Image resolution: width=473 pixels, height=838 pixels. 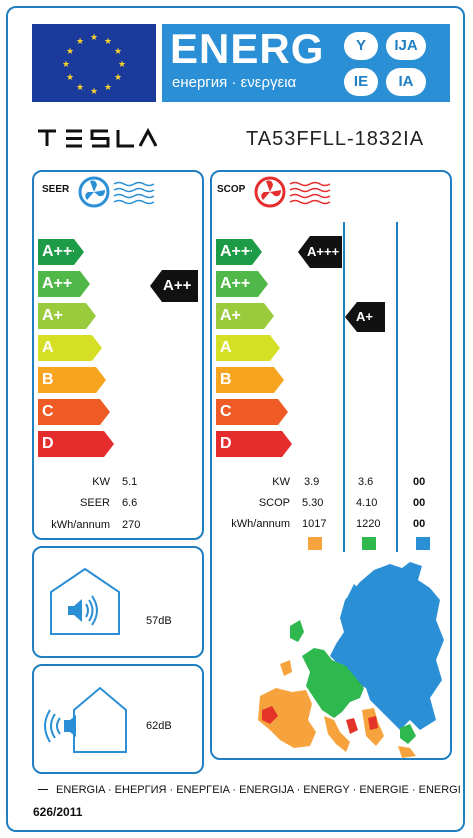 What do you see at coordinates (314, 524) in the screenshot?
I see `heating-row-annual-zone1: 1017` at bounding box center [314, 524].